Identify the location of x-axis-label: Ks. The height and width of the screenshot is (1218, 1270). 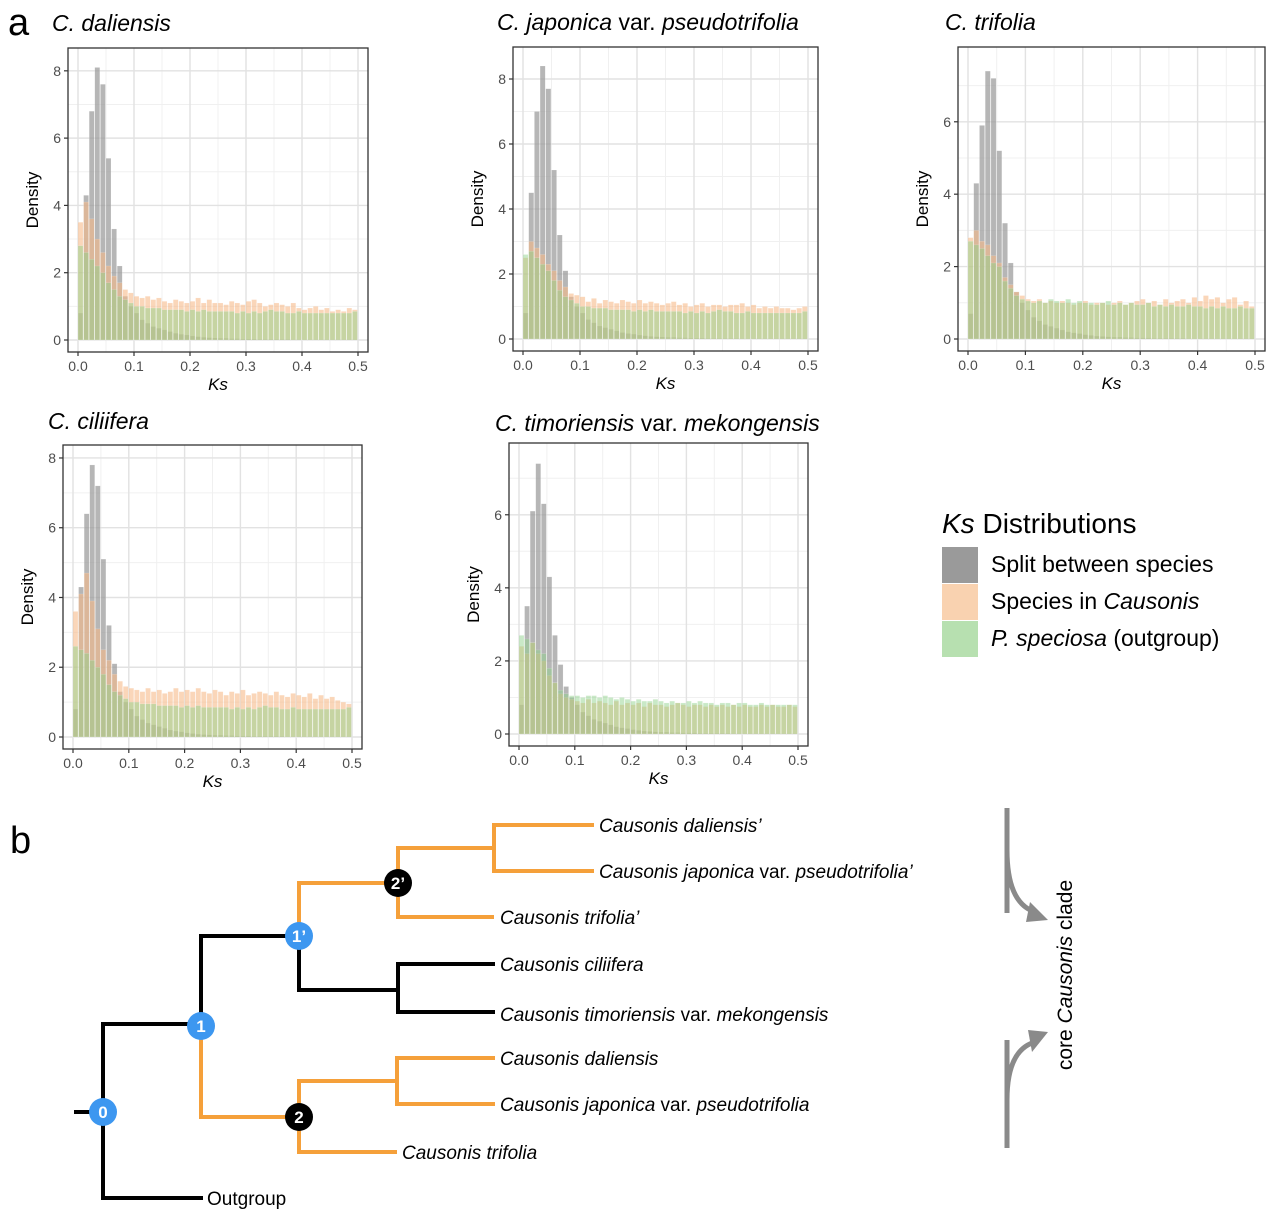
(659, 778).